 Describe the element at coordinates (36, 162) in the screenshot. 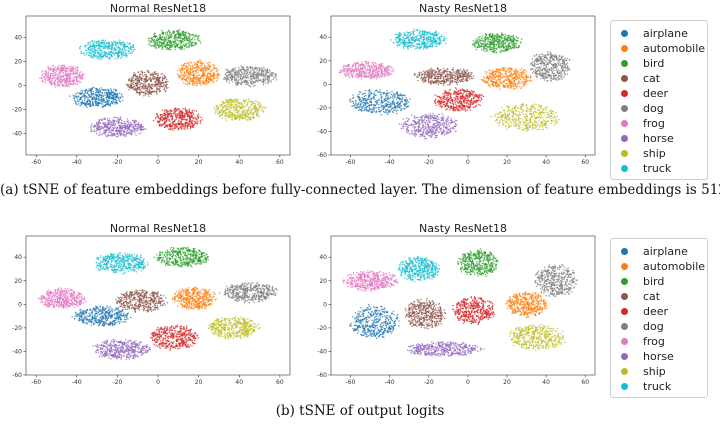

I see `x-tick-label: -60` at that location.